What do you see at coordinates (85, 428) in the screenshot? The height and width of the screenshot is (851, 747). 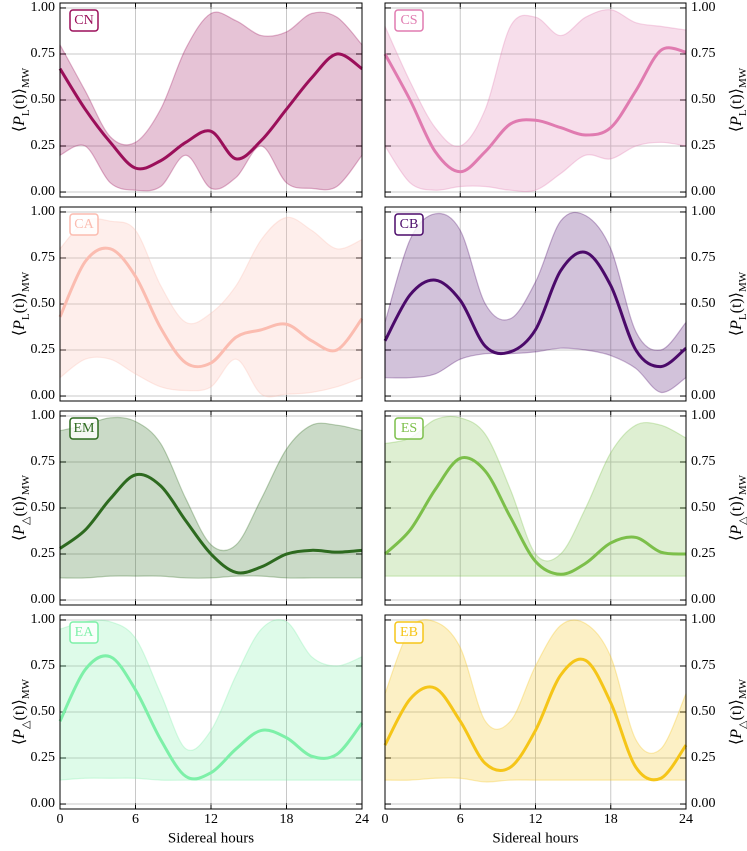 I see `tag-label: EM` at bounding box center [85, 428].